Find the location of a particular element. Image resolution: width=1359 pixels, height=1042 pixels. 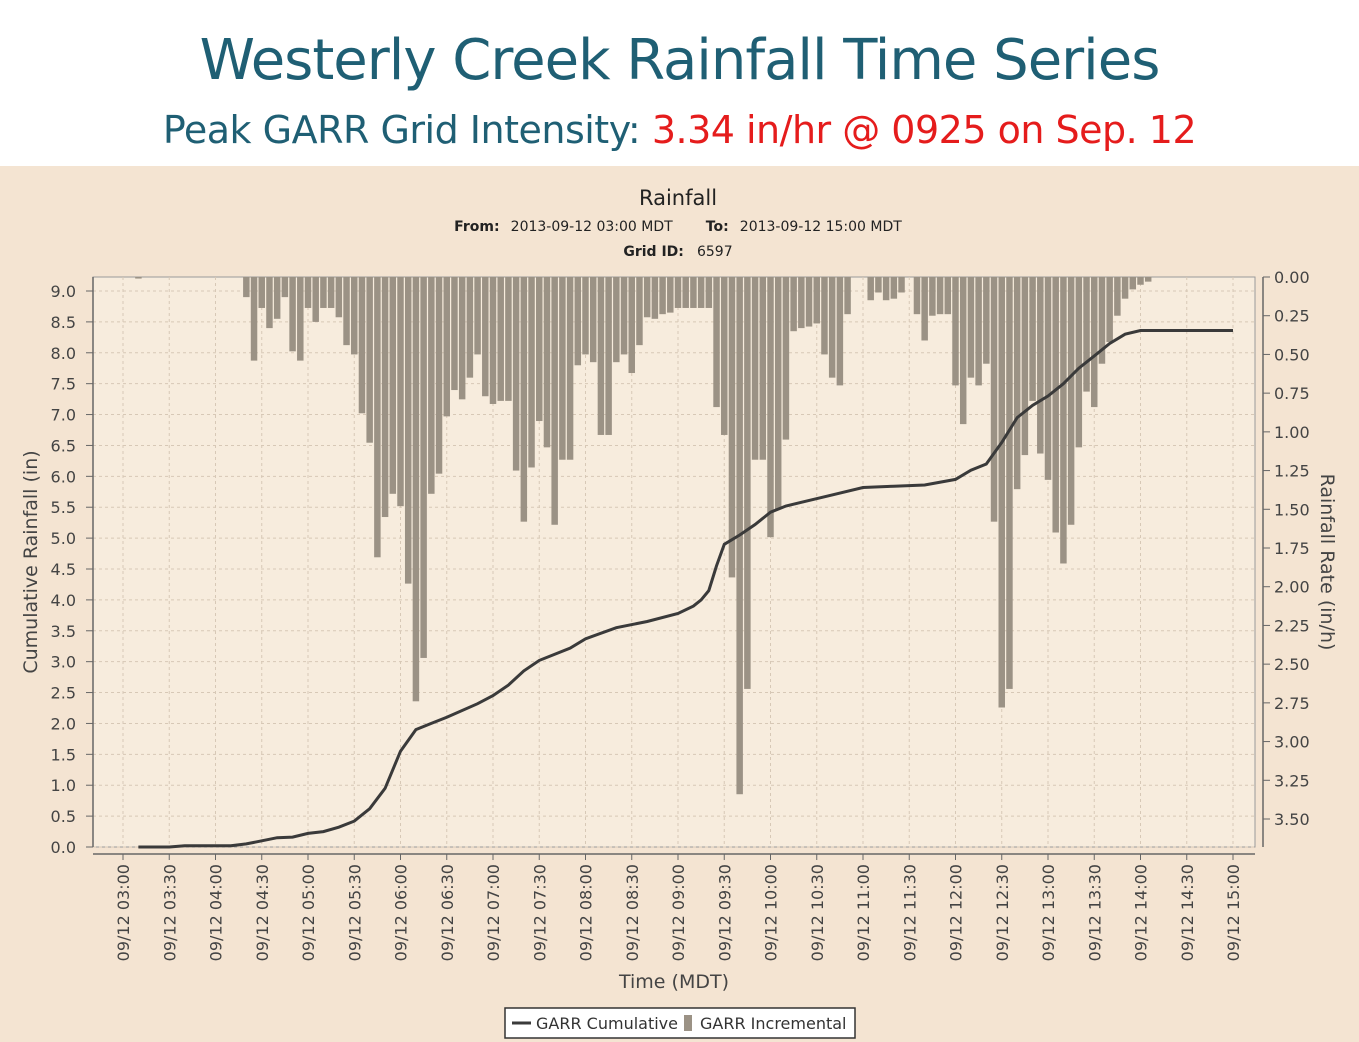

grid-label: Grid ID: is located at coordinates (653, 252).